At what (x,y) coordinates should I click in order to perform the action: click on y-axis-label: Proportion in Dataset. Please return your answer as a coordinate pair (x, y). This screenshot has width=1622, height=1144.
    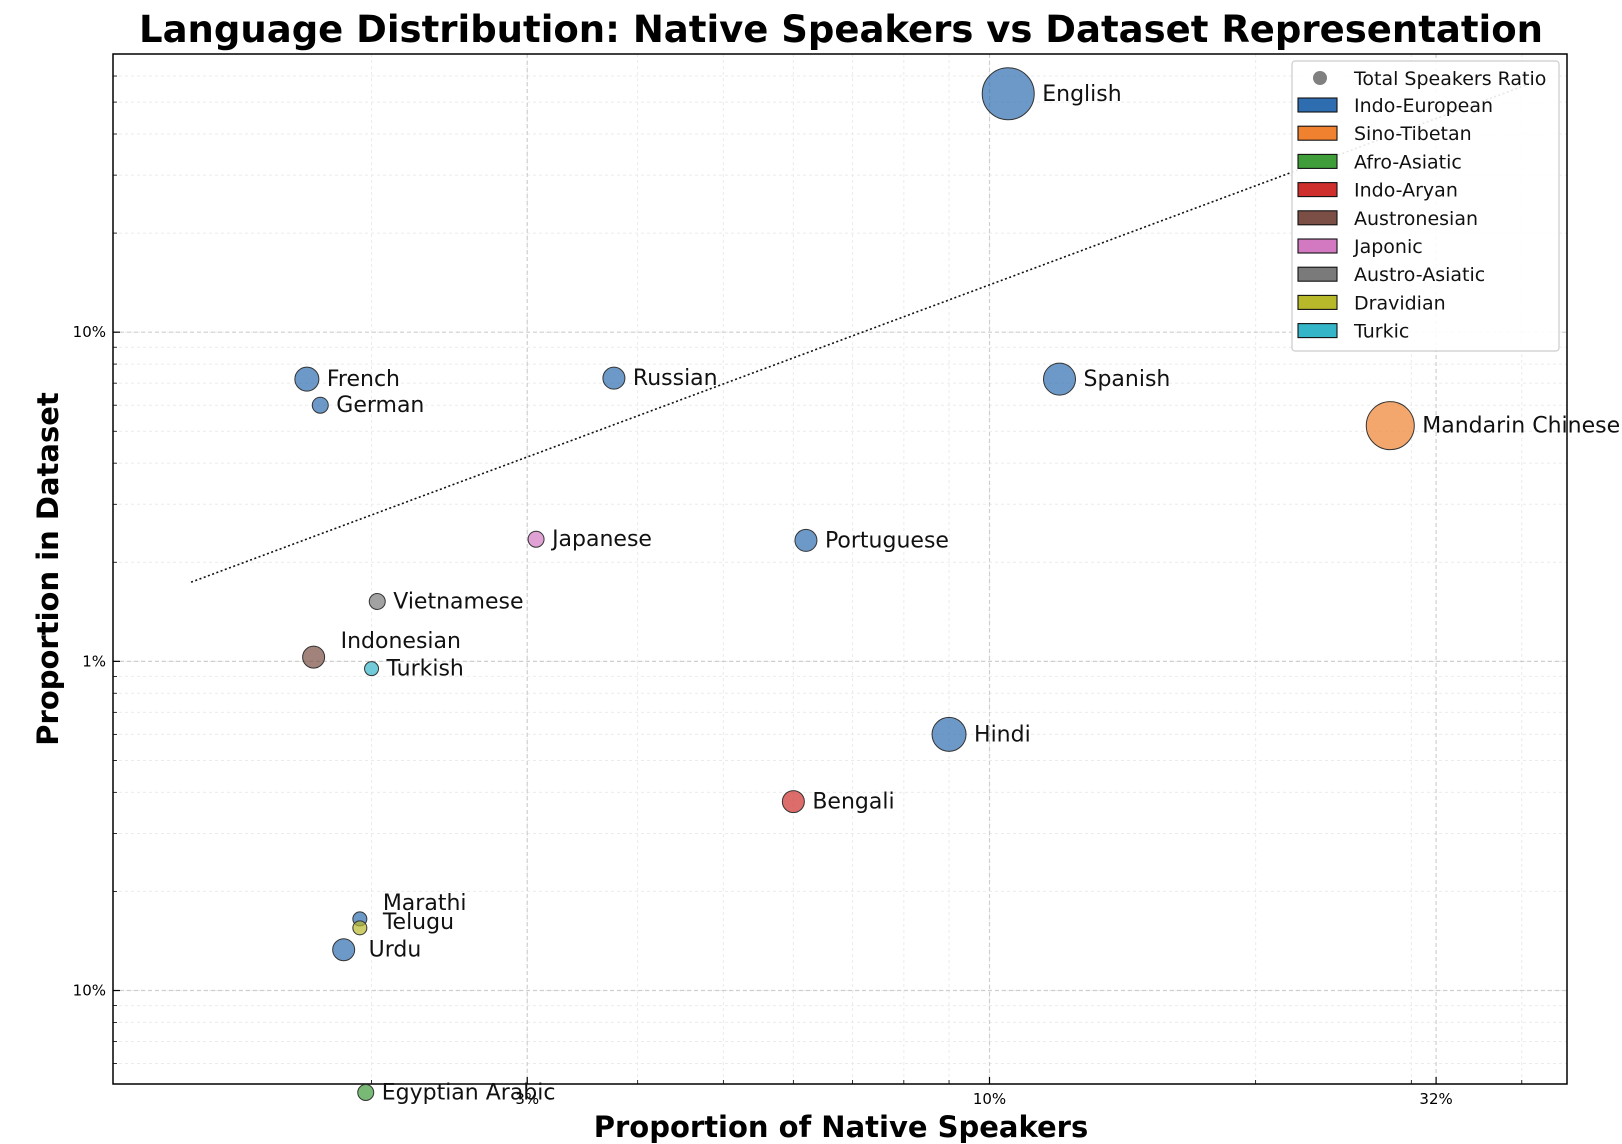
    Looking at the image, I should click on (48, 569).